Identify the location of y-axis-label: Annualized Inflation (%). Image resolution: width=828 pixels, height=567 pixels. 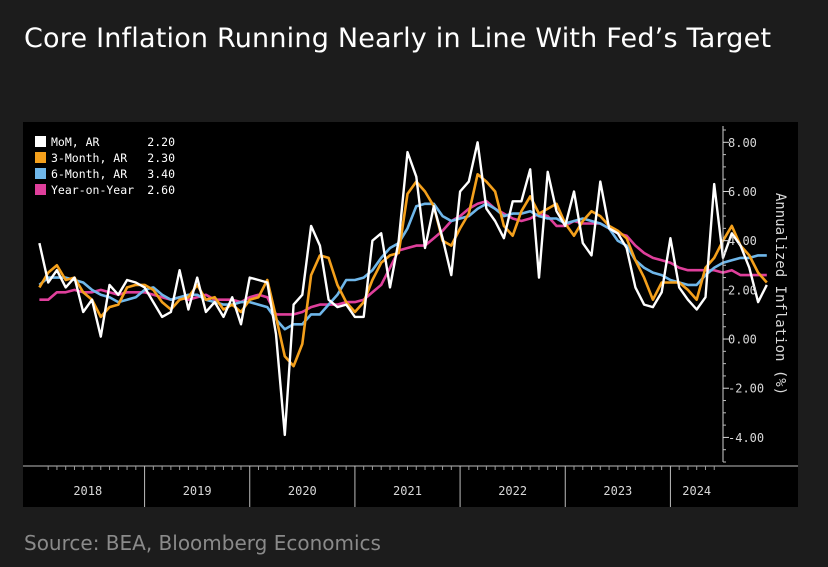
(780, 294).